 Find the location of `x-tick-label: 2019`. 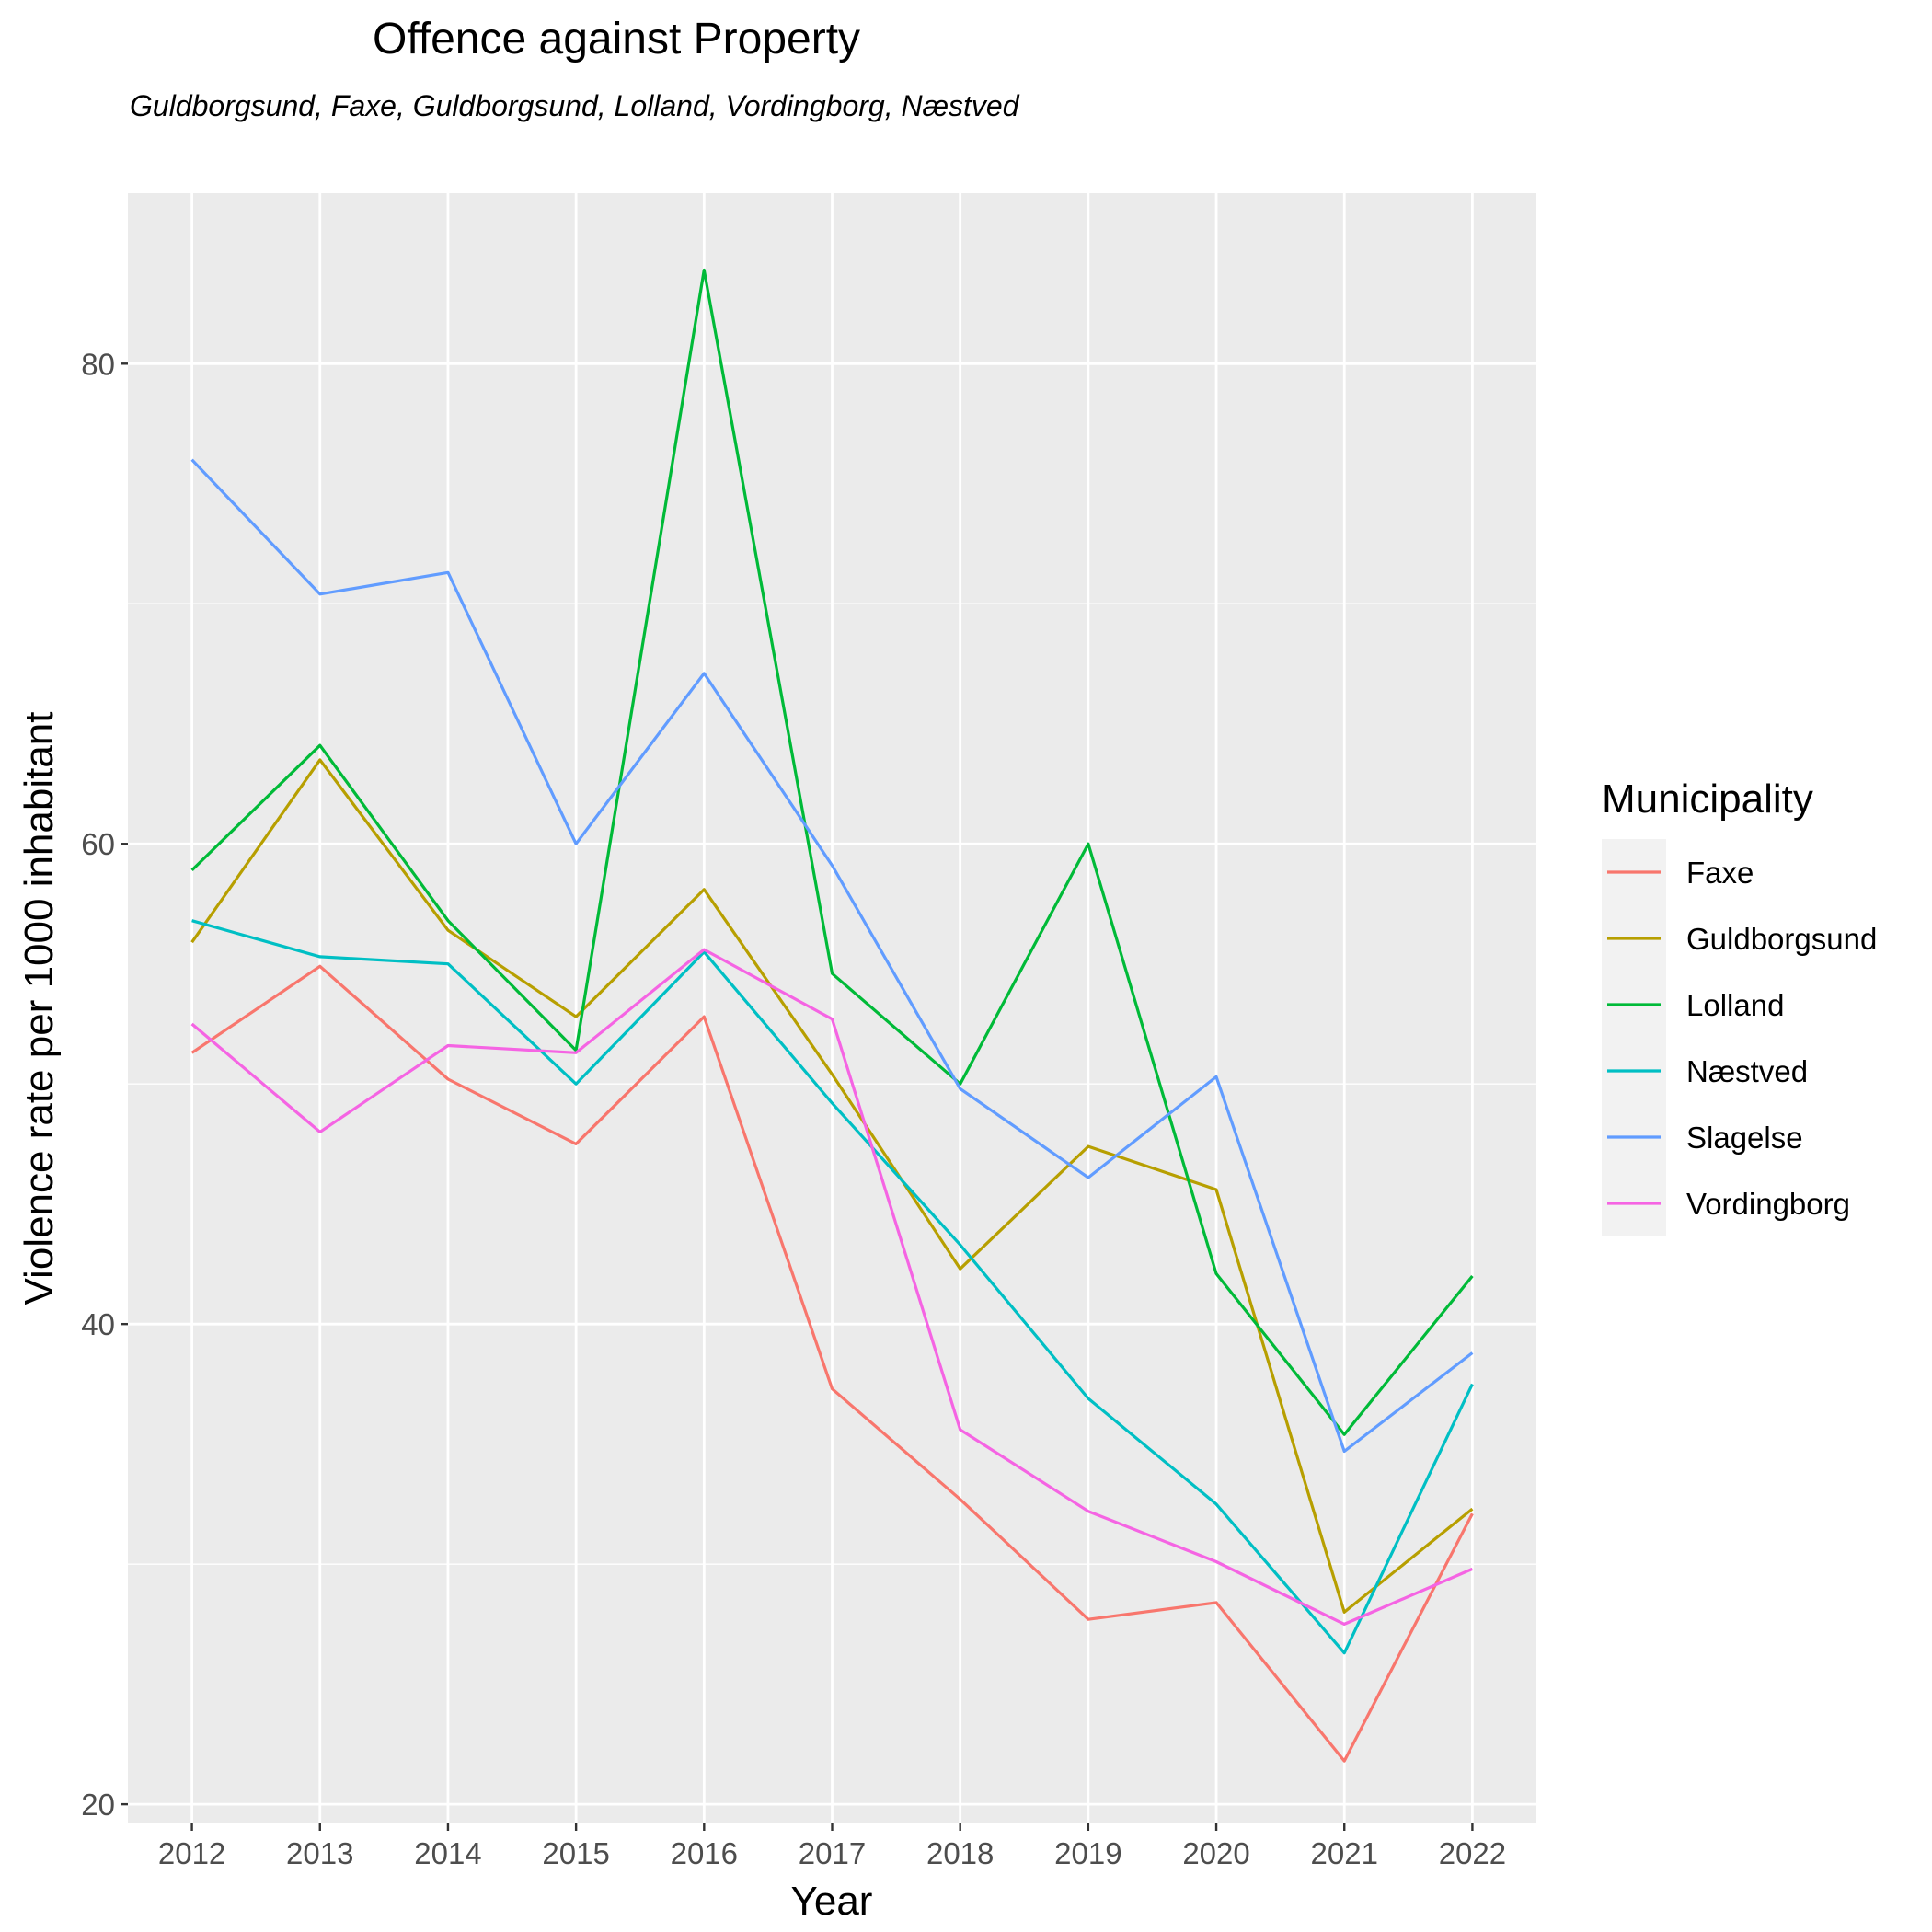

x-tick-label: 2019 is located at coordinates (1087, 1853).